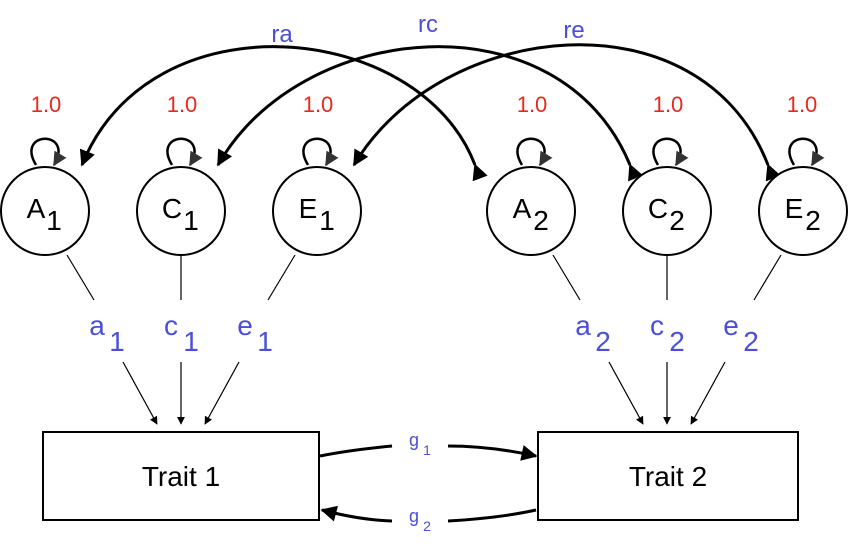 This screenshot has width=848, height=550. I want to click on path-e1-lower, so click(222, 393).